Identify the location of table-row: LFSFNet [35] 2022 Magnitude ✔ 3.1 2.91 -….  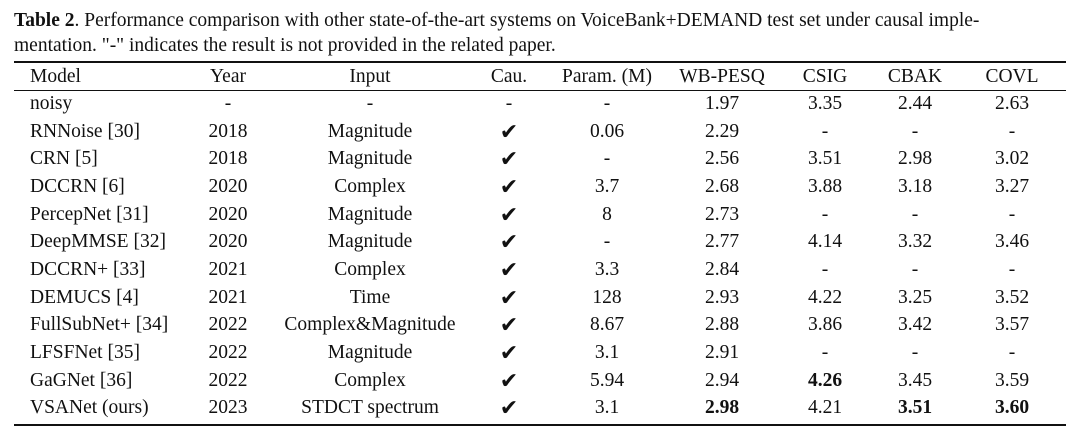
(540, 353).